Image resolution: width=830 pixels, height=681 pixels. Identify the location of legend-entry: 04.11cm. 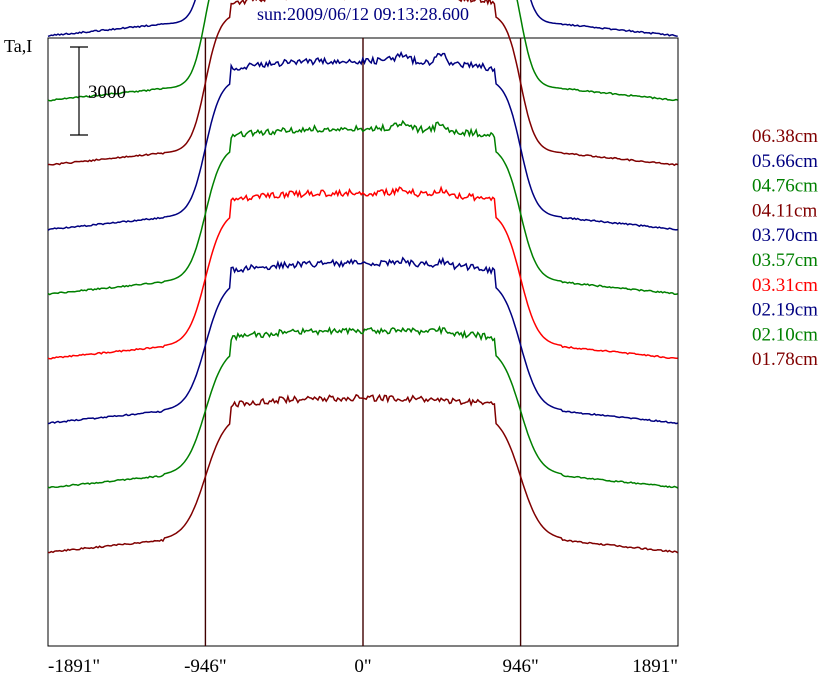
(784, 210).